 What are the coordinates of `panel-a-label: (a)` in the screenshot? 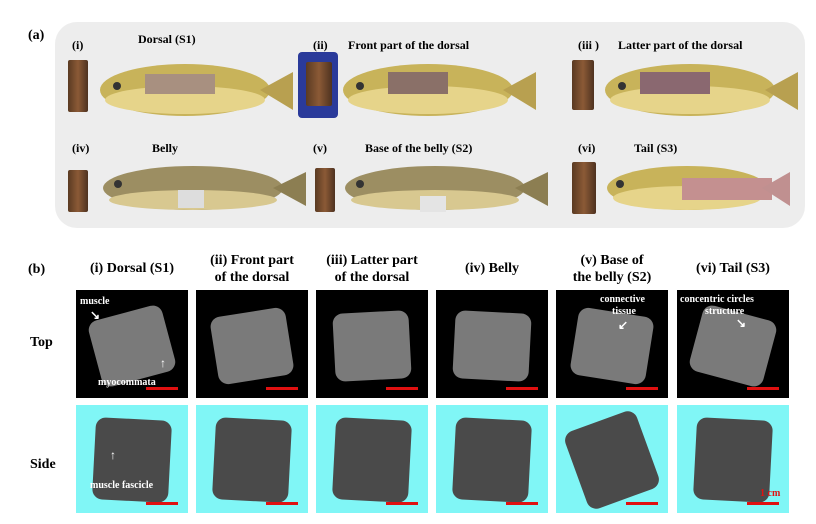 It's located at (36, 35).